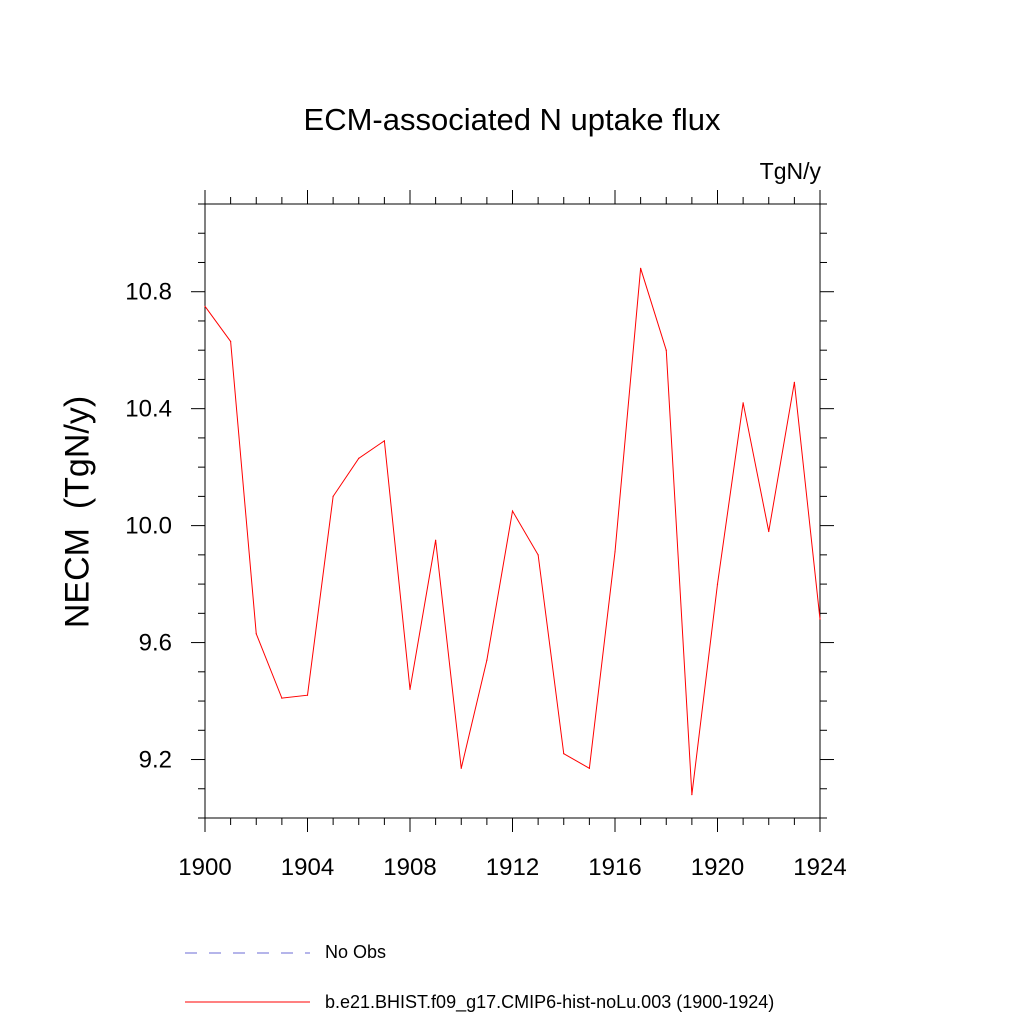  What do you see at coordinates (614, 867) in the screenshot?
I see `x-tick-label: 1916` at bounding box center [614, 867].